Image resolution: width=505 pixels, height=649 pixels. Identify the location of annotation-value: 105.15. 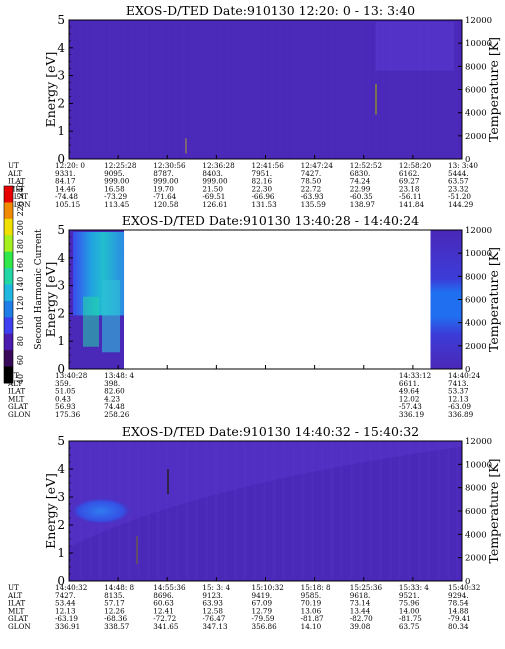
(68, 204).